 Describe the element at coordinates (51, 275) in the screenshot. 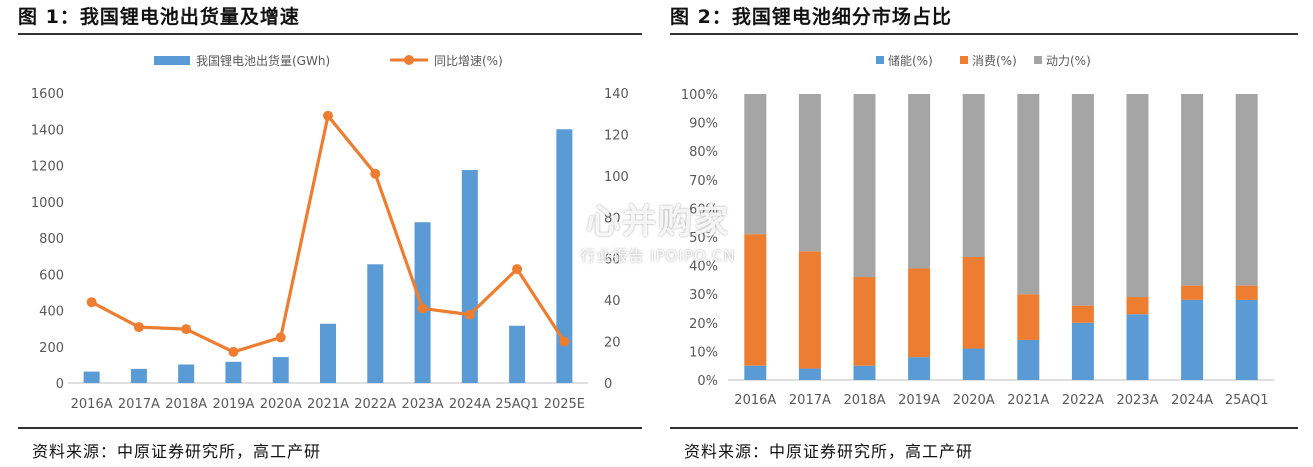

I see `y-left-tick-label: 600` at that location.